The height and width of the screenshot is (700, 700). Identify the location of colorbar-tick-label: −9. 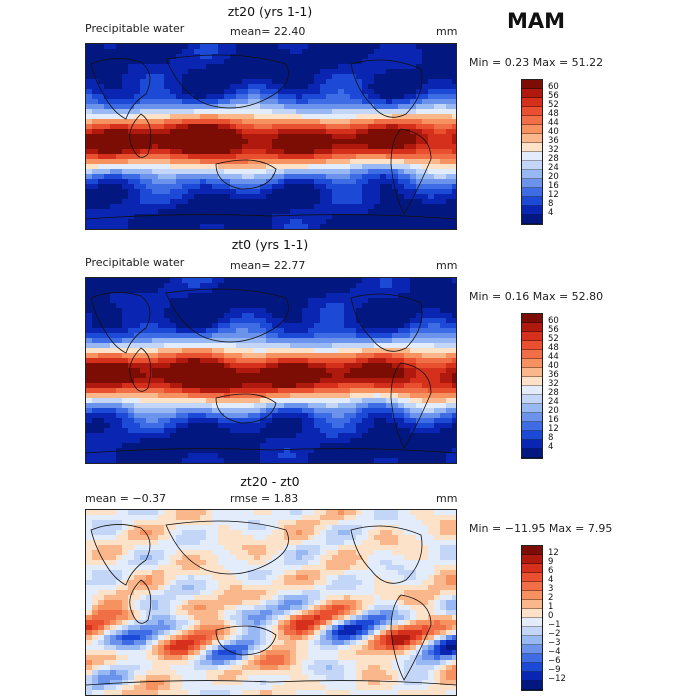
(554, 670).